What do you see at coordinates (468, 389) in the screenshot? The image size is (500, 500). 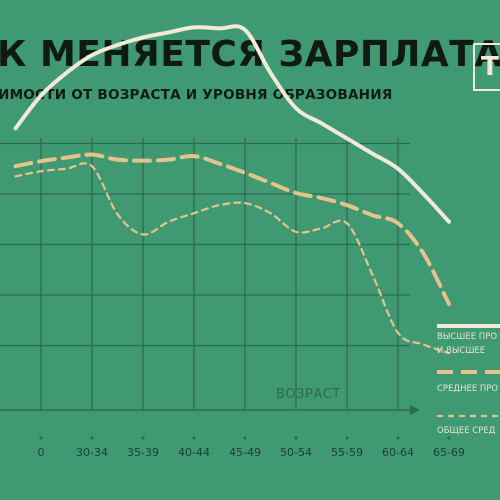 I see `legend-label-secondary: СРЕДНЕЕ ПРО` at bounding box center [468, 389].